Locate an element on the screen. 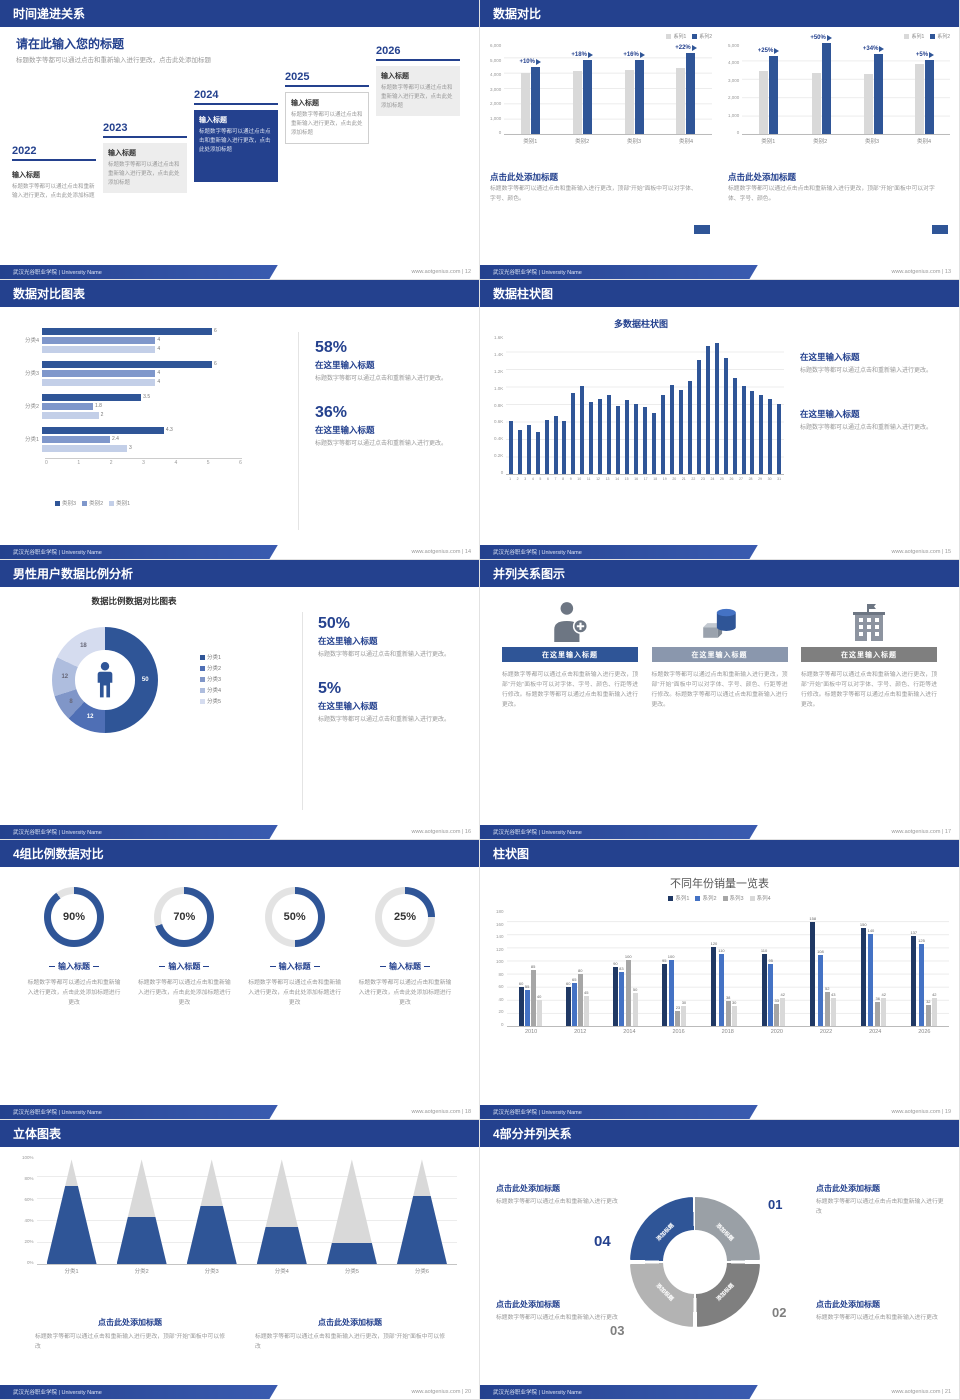 The height and width of the screenshot is (1400, 960). bar-line: 6 is located at coordinates (155, 331).